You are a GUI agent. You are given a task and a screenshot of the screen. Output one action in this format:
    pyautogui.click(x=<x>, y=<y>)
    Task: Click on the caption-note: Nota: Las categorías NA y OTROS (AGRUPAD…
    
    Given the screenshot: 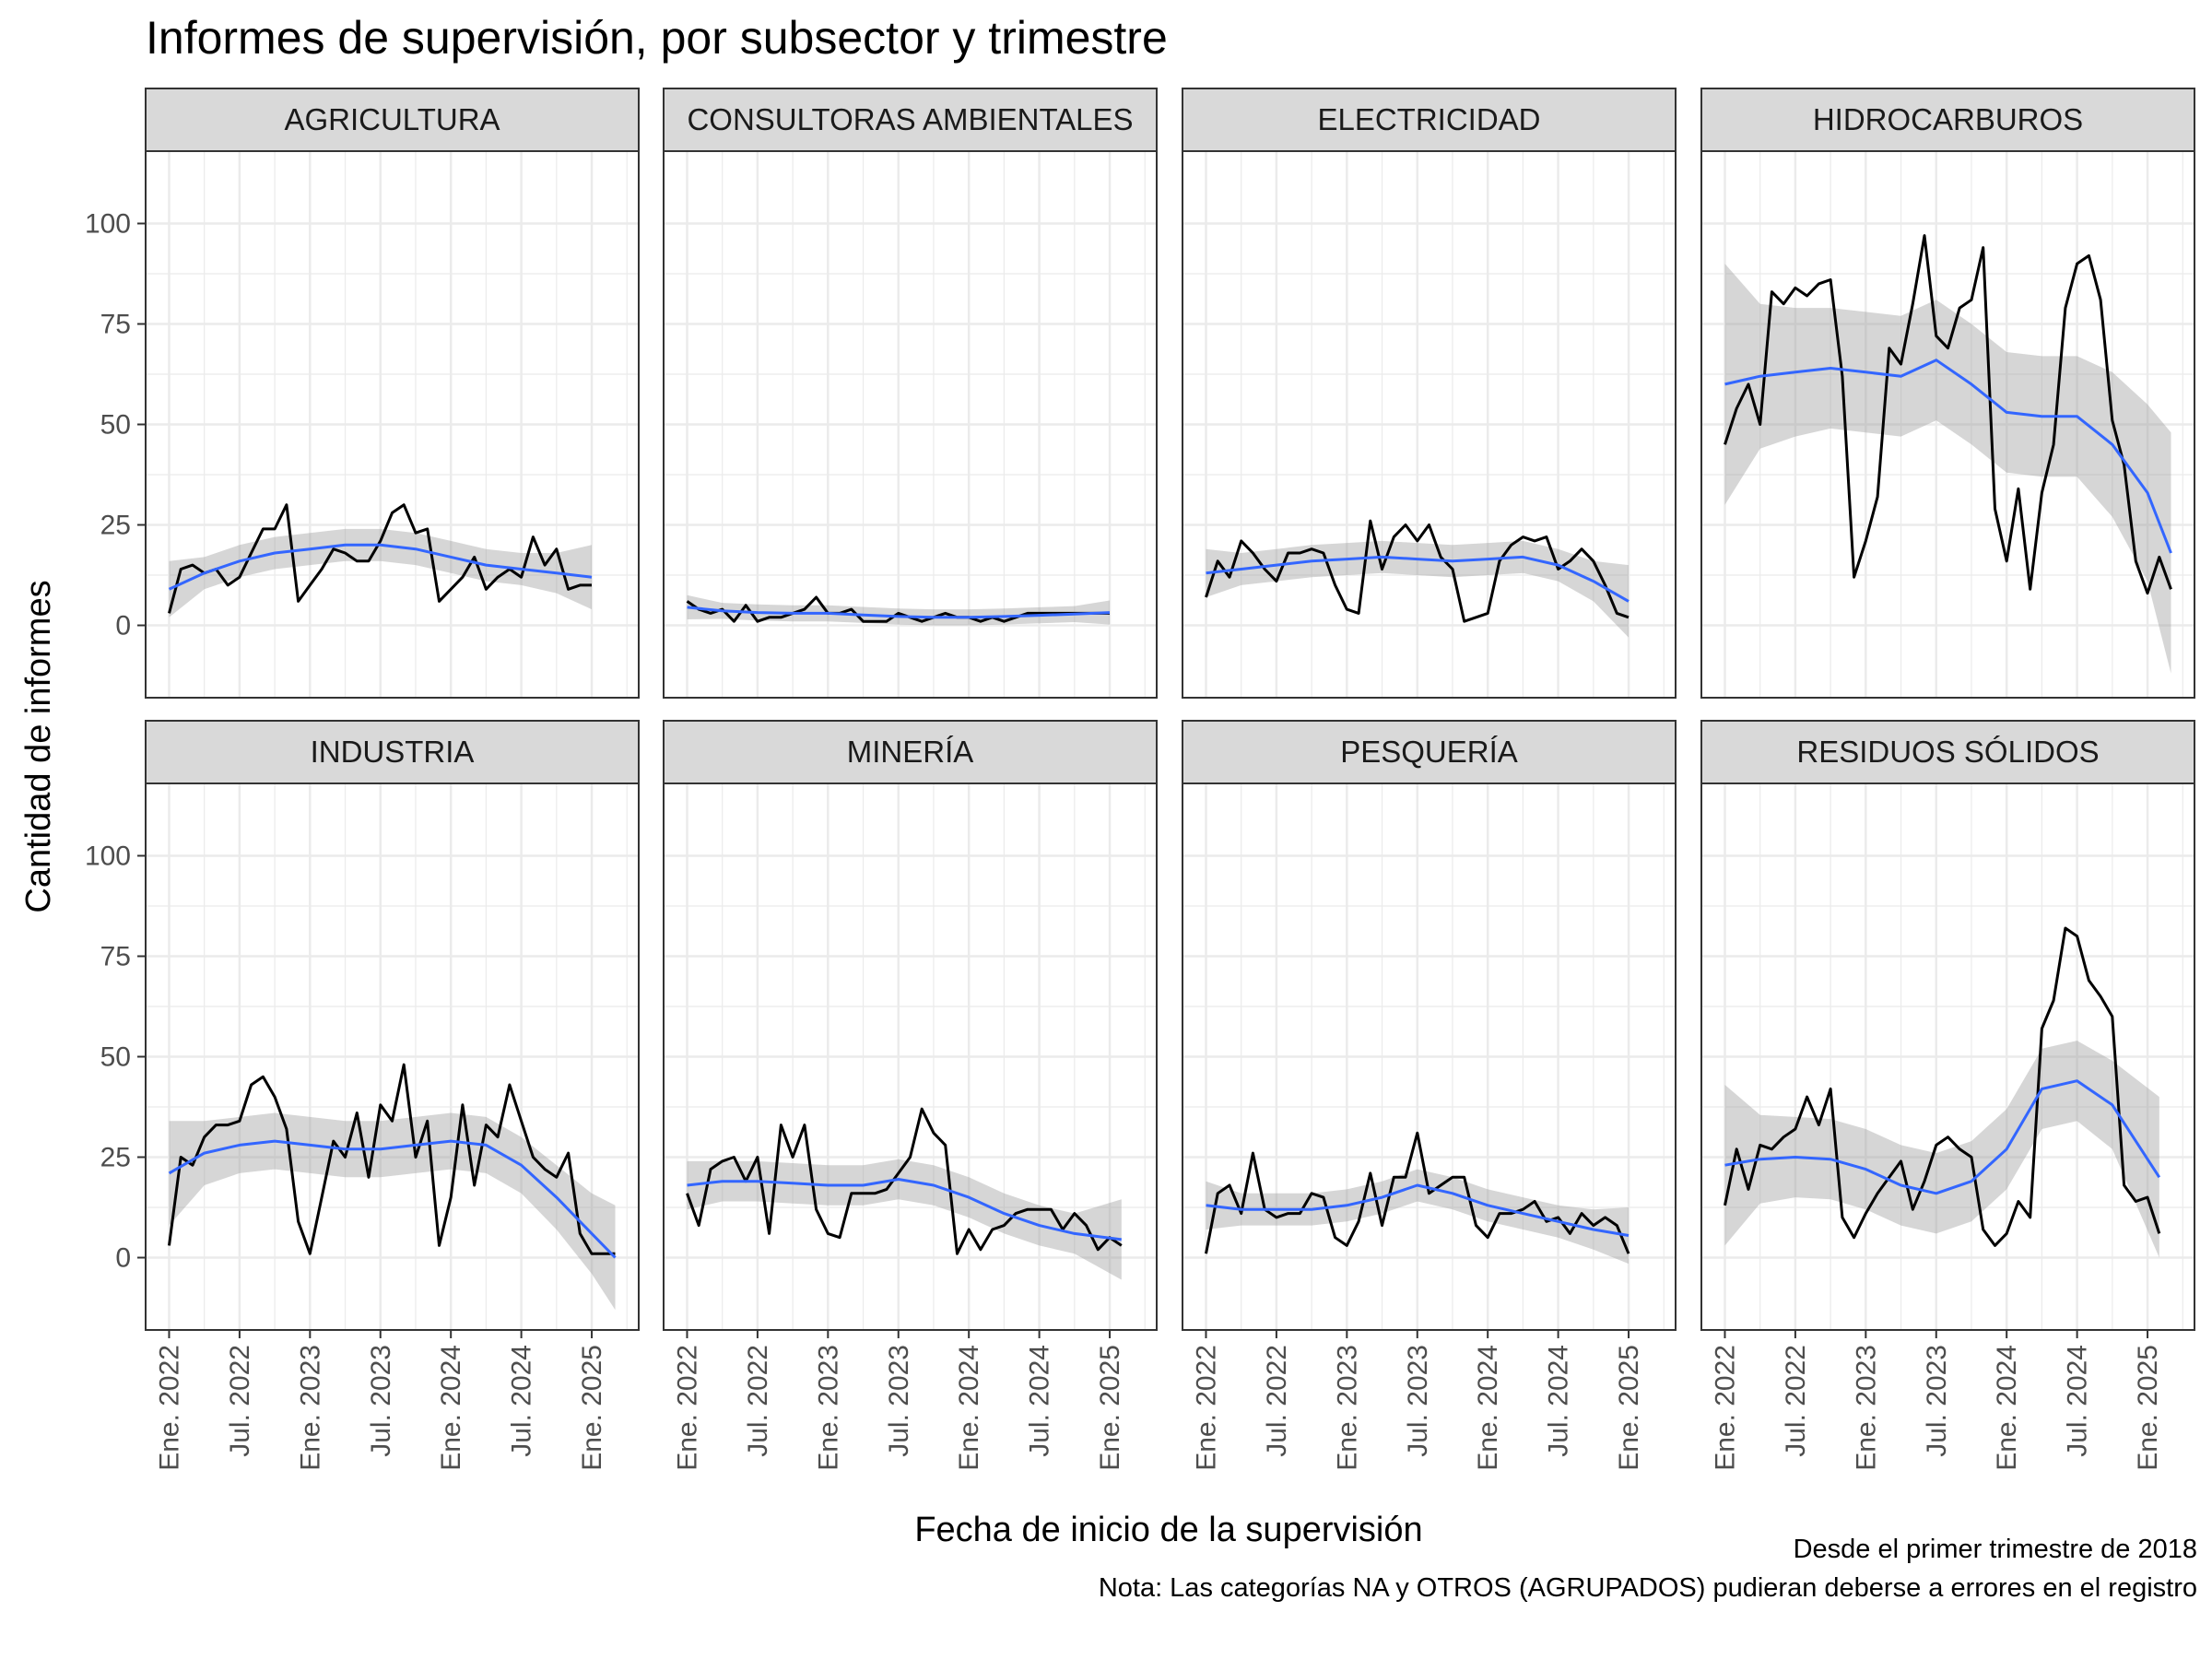 What is the action you would take?
    pyautogui.click(x=1648, y=1588)
    